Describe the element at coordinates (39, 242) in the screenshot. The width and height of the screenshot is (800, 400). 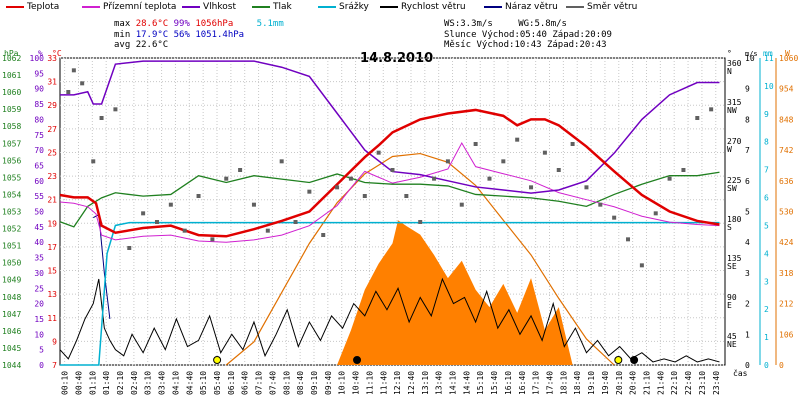
I see `humidity-tick: 40` at that location.